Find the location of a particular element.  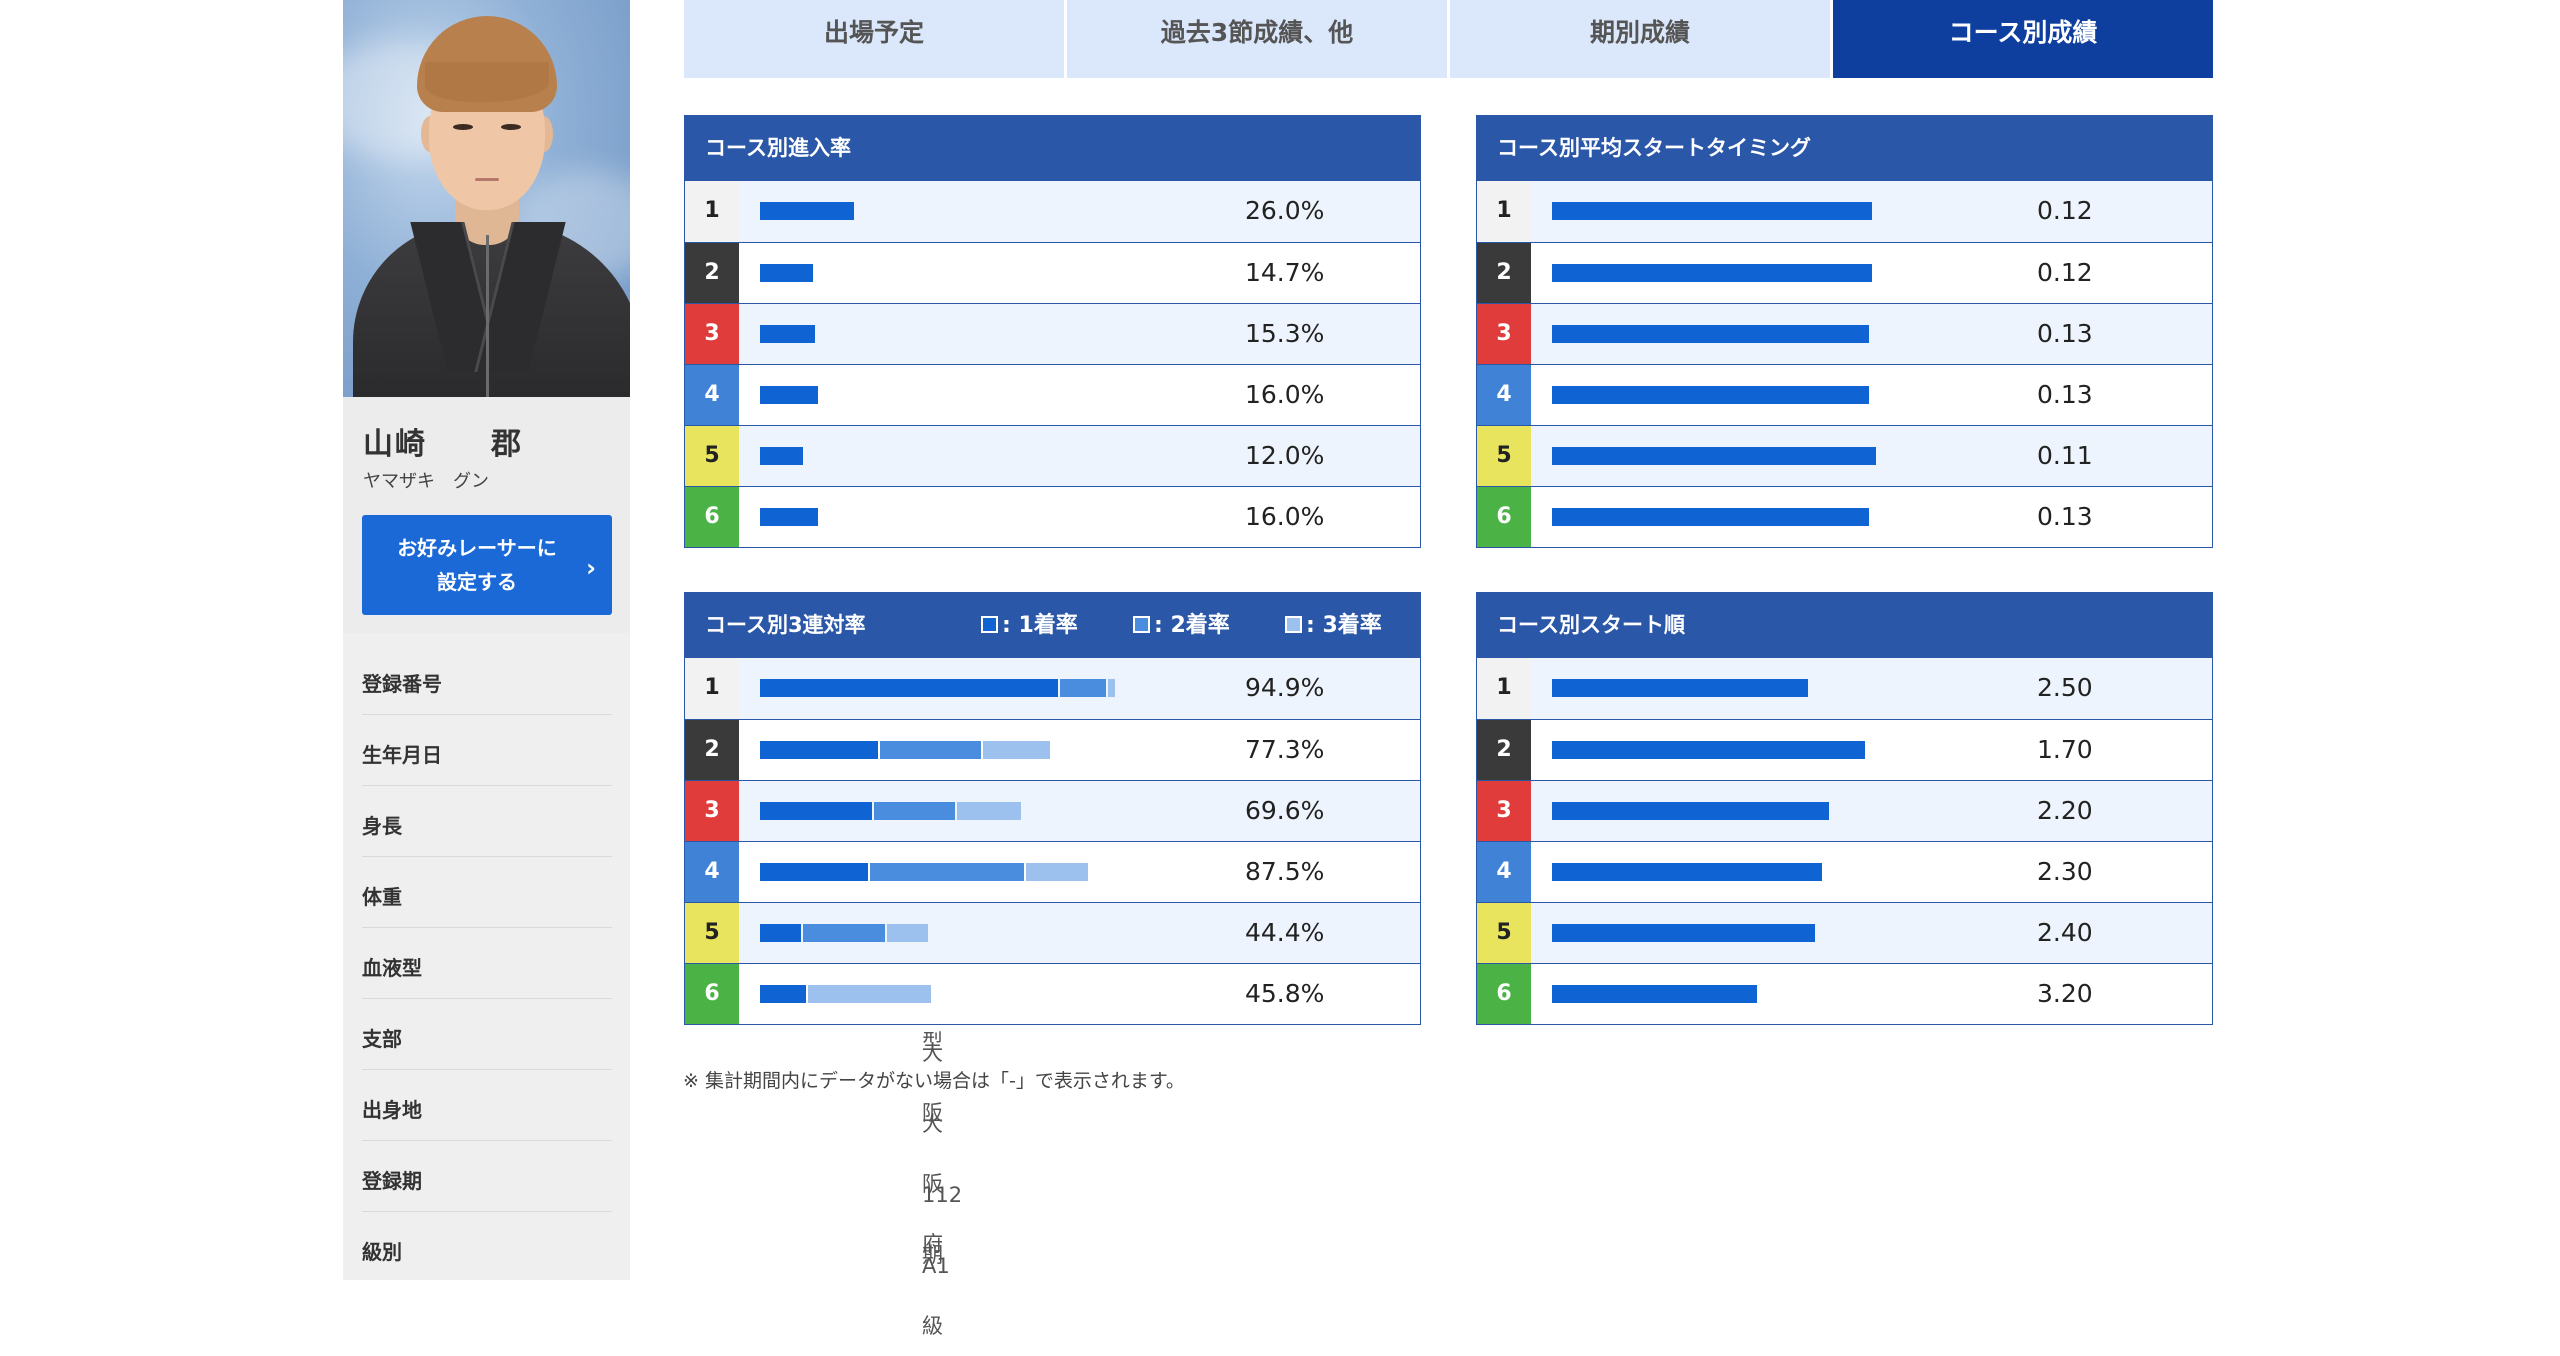

course-row: 6 45.8% is located at coordinates (1052, 993).